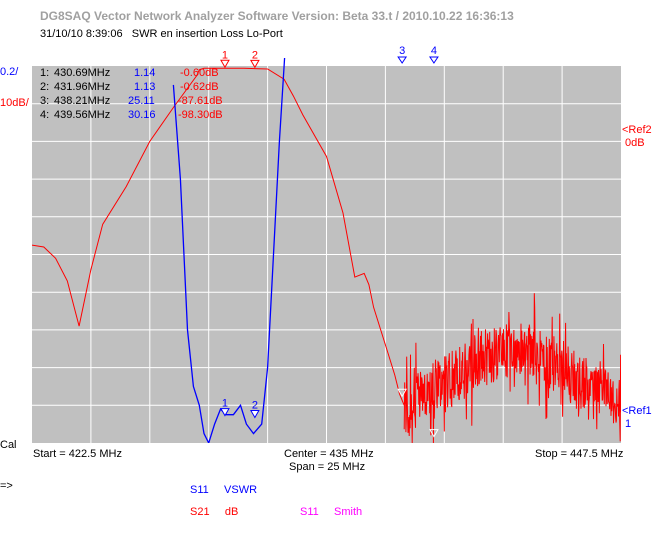 This screenshot has height=535, width=652. I want to click on marker-4-top-label: 4, so click(434, 51).